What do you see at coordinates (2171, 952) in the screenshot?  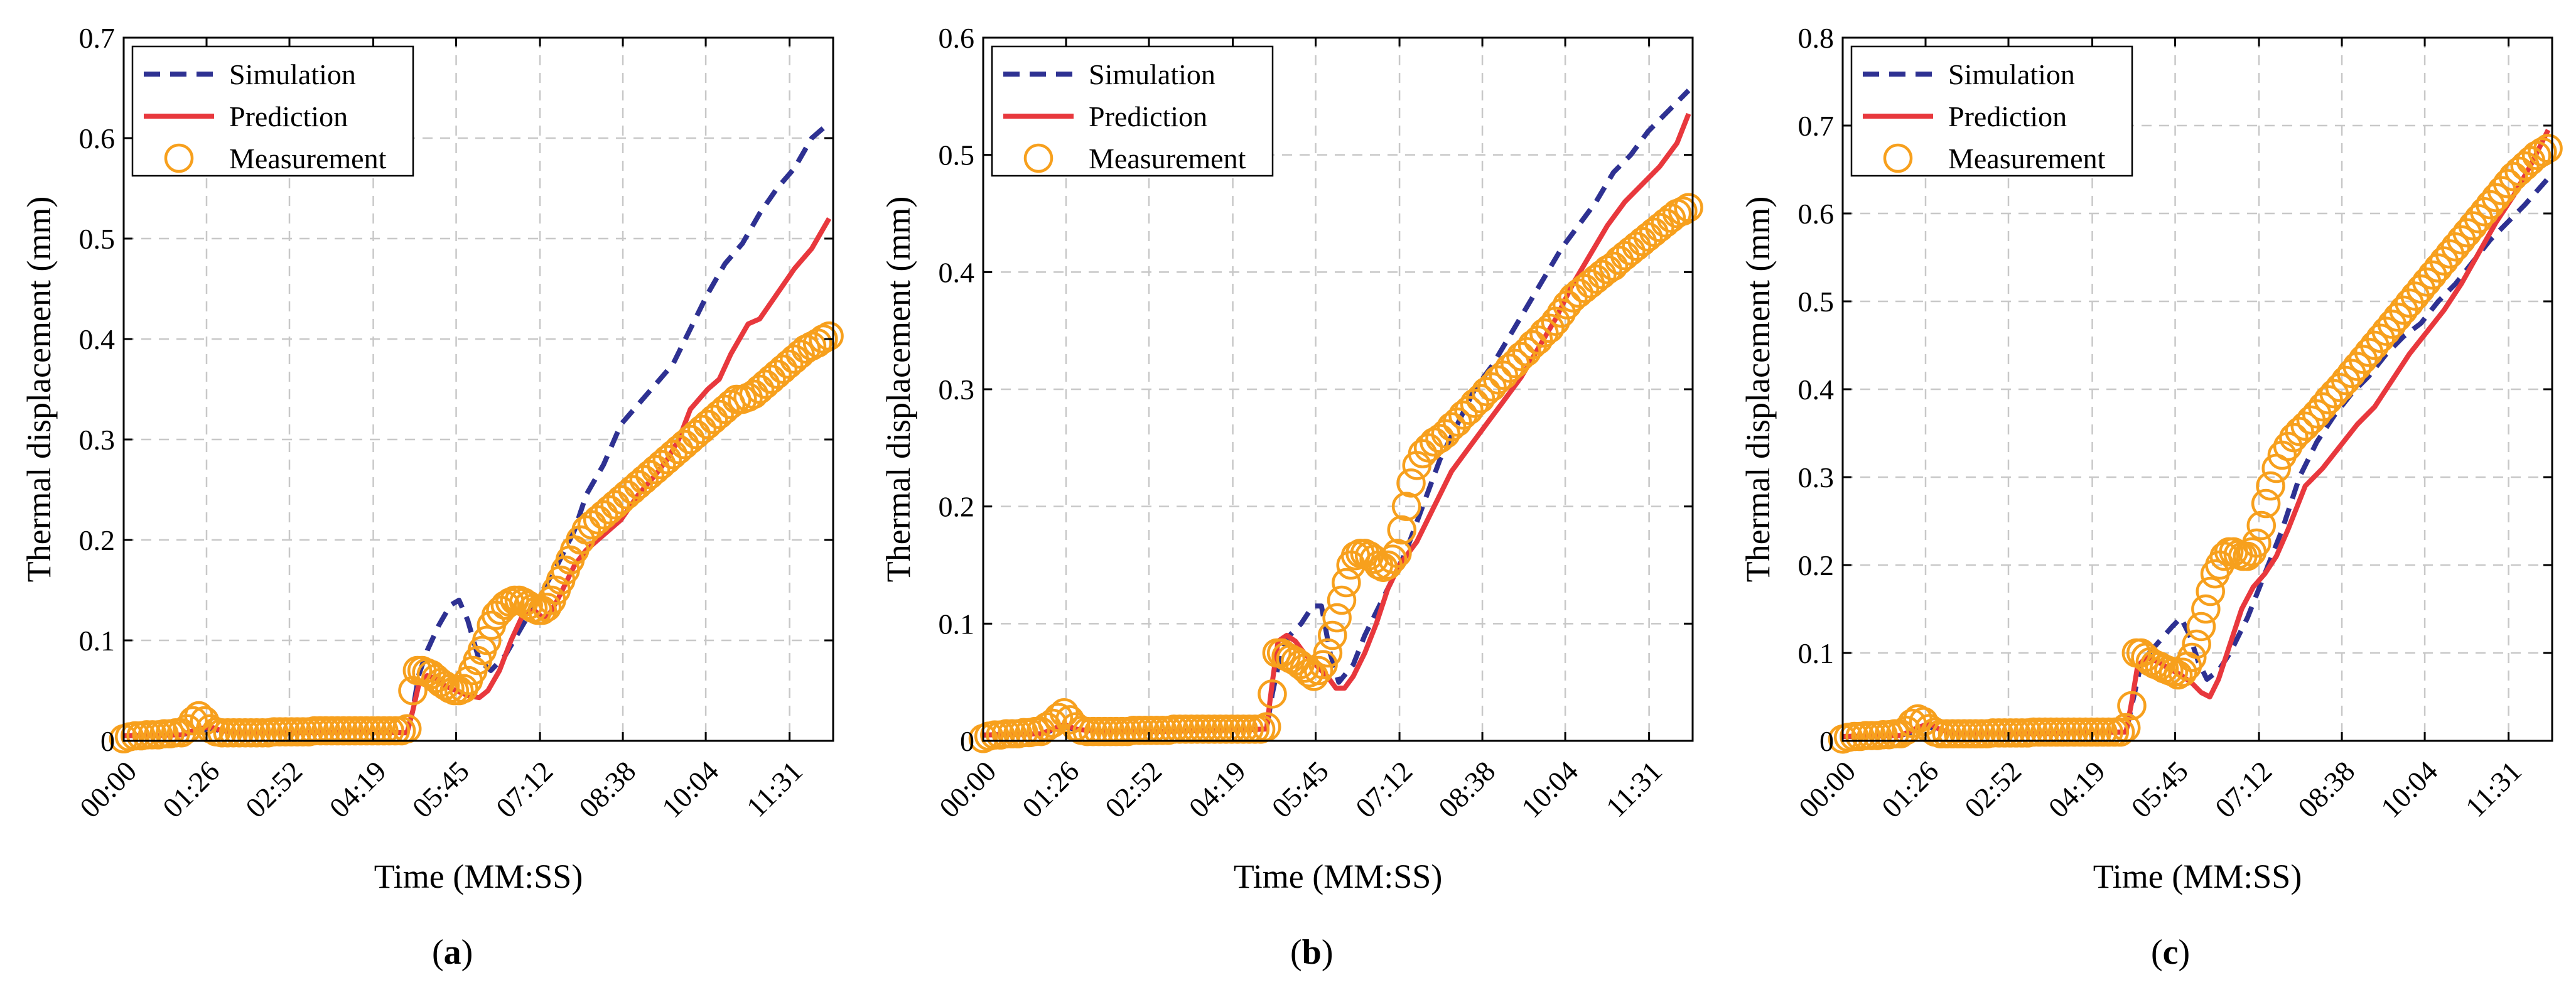 I see `panel-letter-c: c` at bounding box center [2171, 952].